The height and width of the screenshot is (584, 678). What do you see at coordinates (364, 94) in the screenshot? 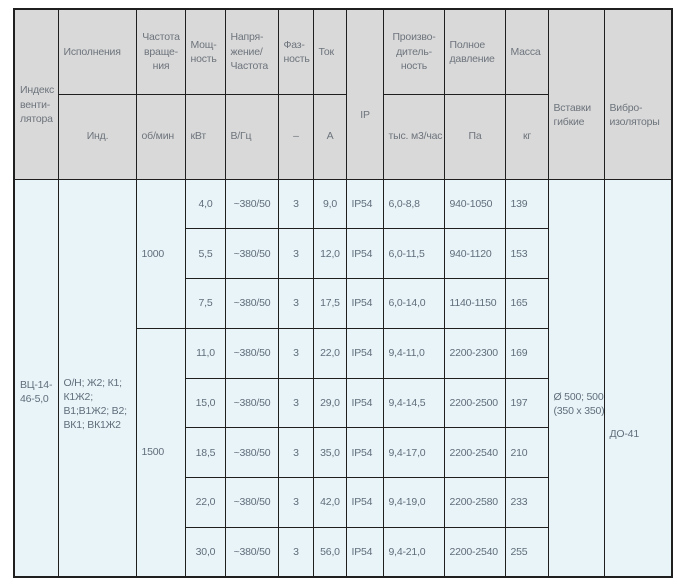
I see `header-ip: IP` at bounding box center [364, 94].